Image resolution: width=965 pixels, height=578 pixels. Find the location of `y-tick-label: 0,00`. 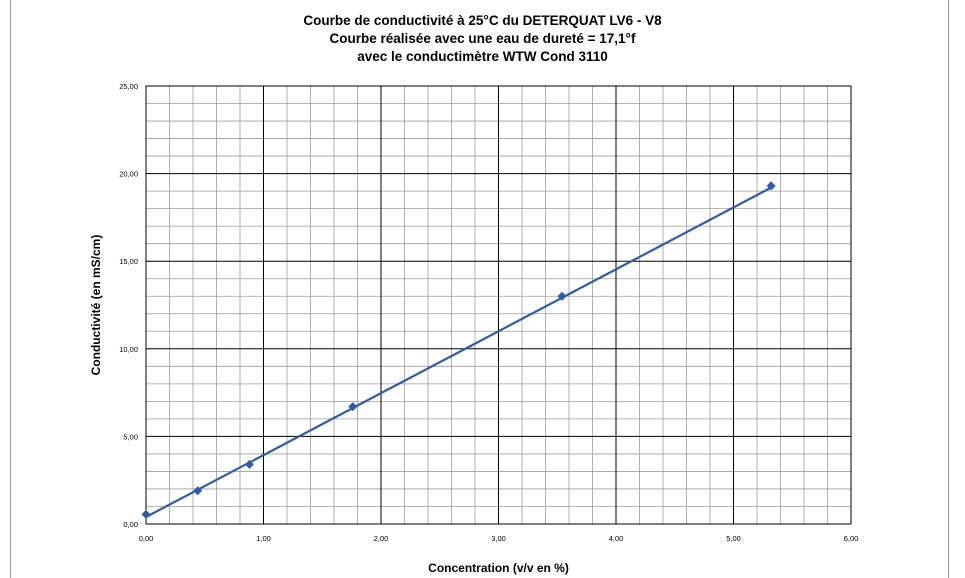

y-tick-label: 0,00 is located at coordinates (130, 524).